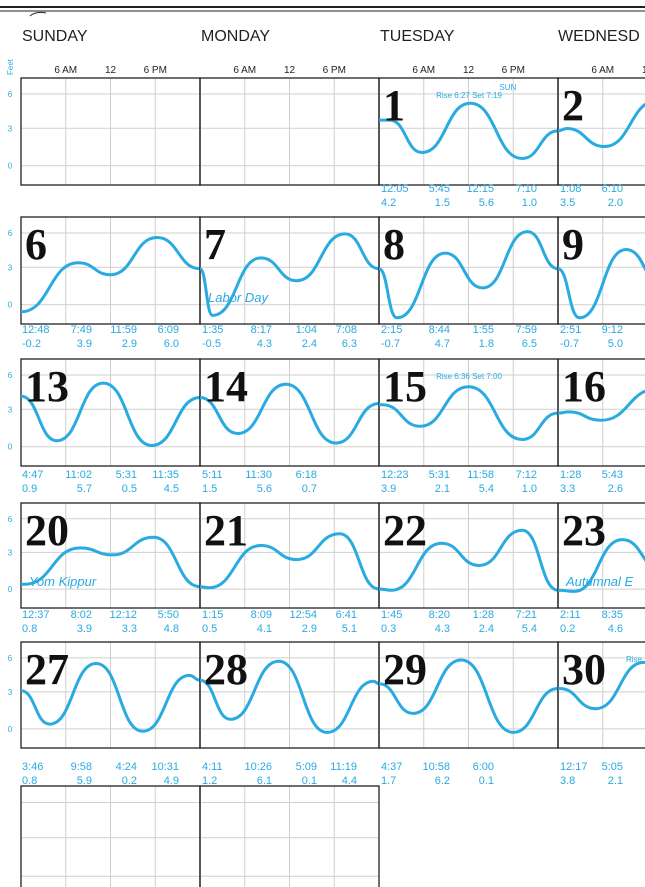  What do you see at coordinates (469, 95) in the screenshot?
I see `sun-rise-set: Rise 6:27 Set 7:19` at bounding box center [469, 95].